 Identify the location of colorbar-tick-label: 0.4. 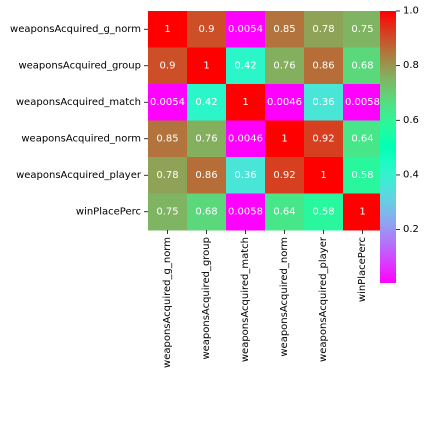
(411, 174).